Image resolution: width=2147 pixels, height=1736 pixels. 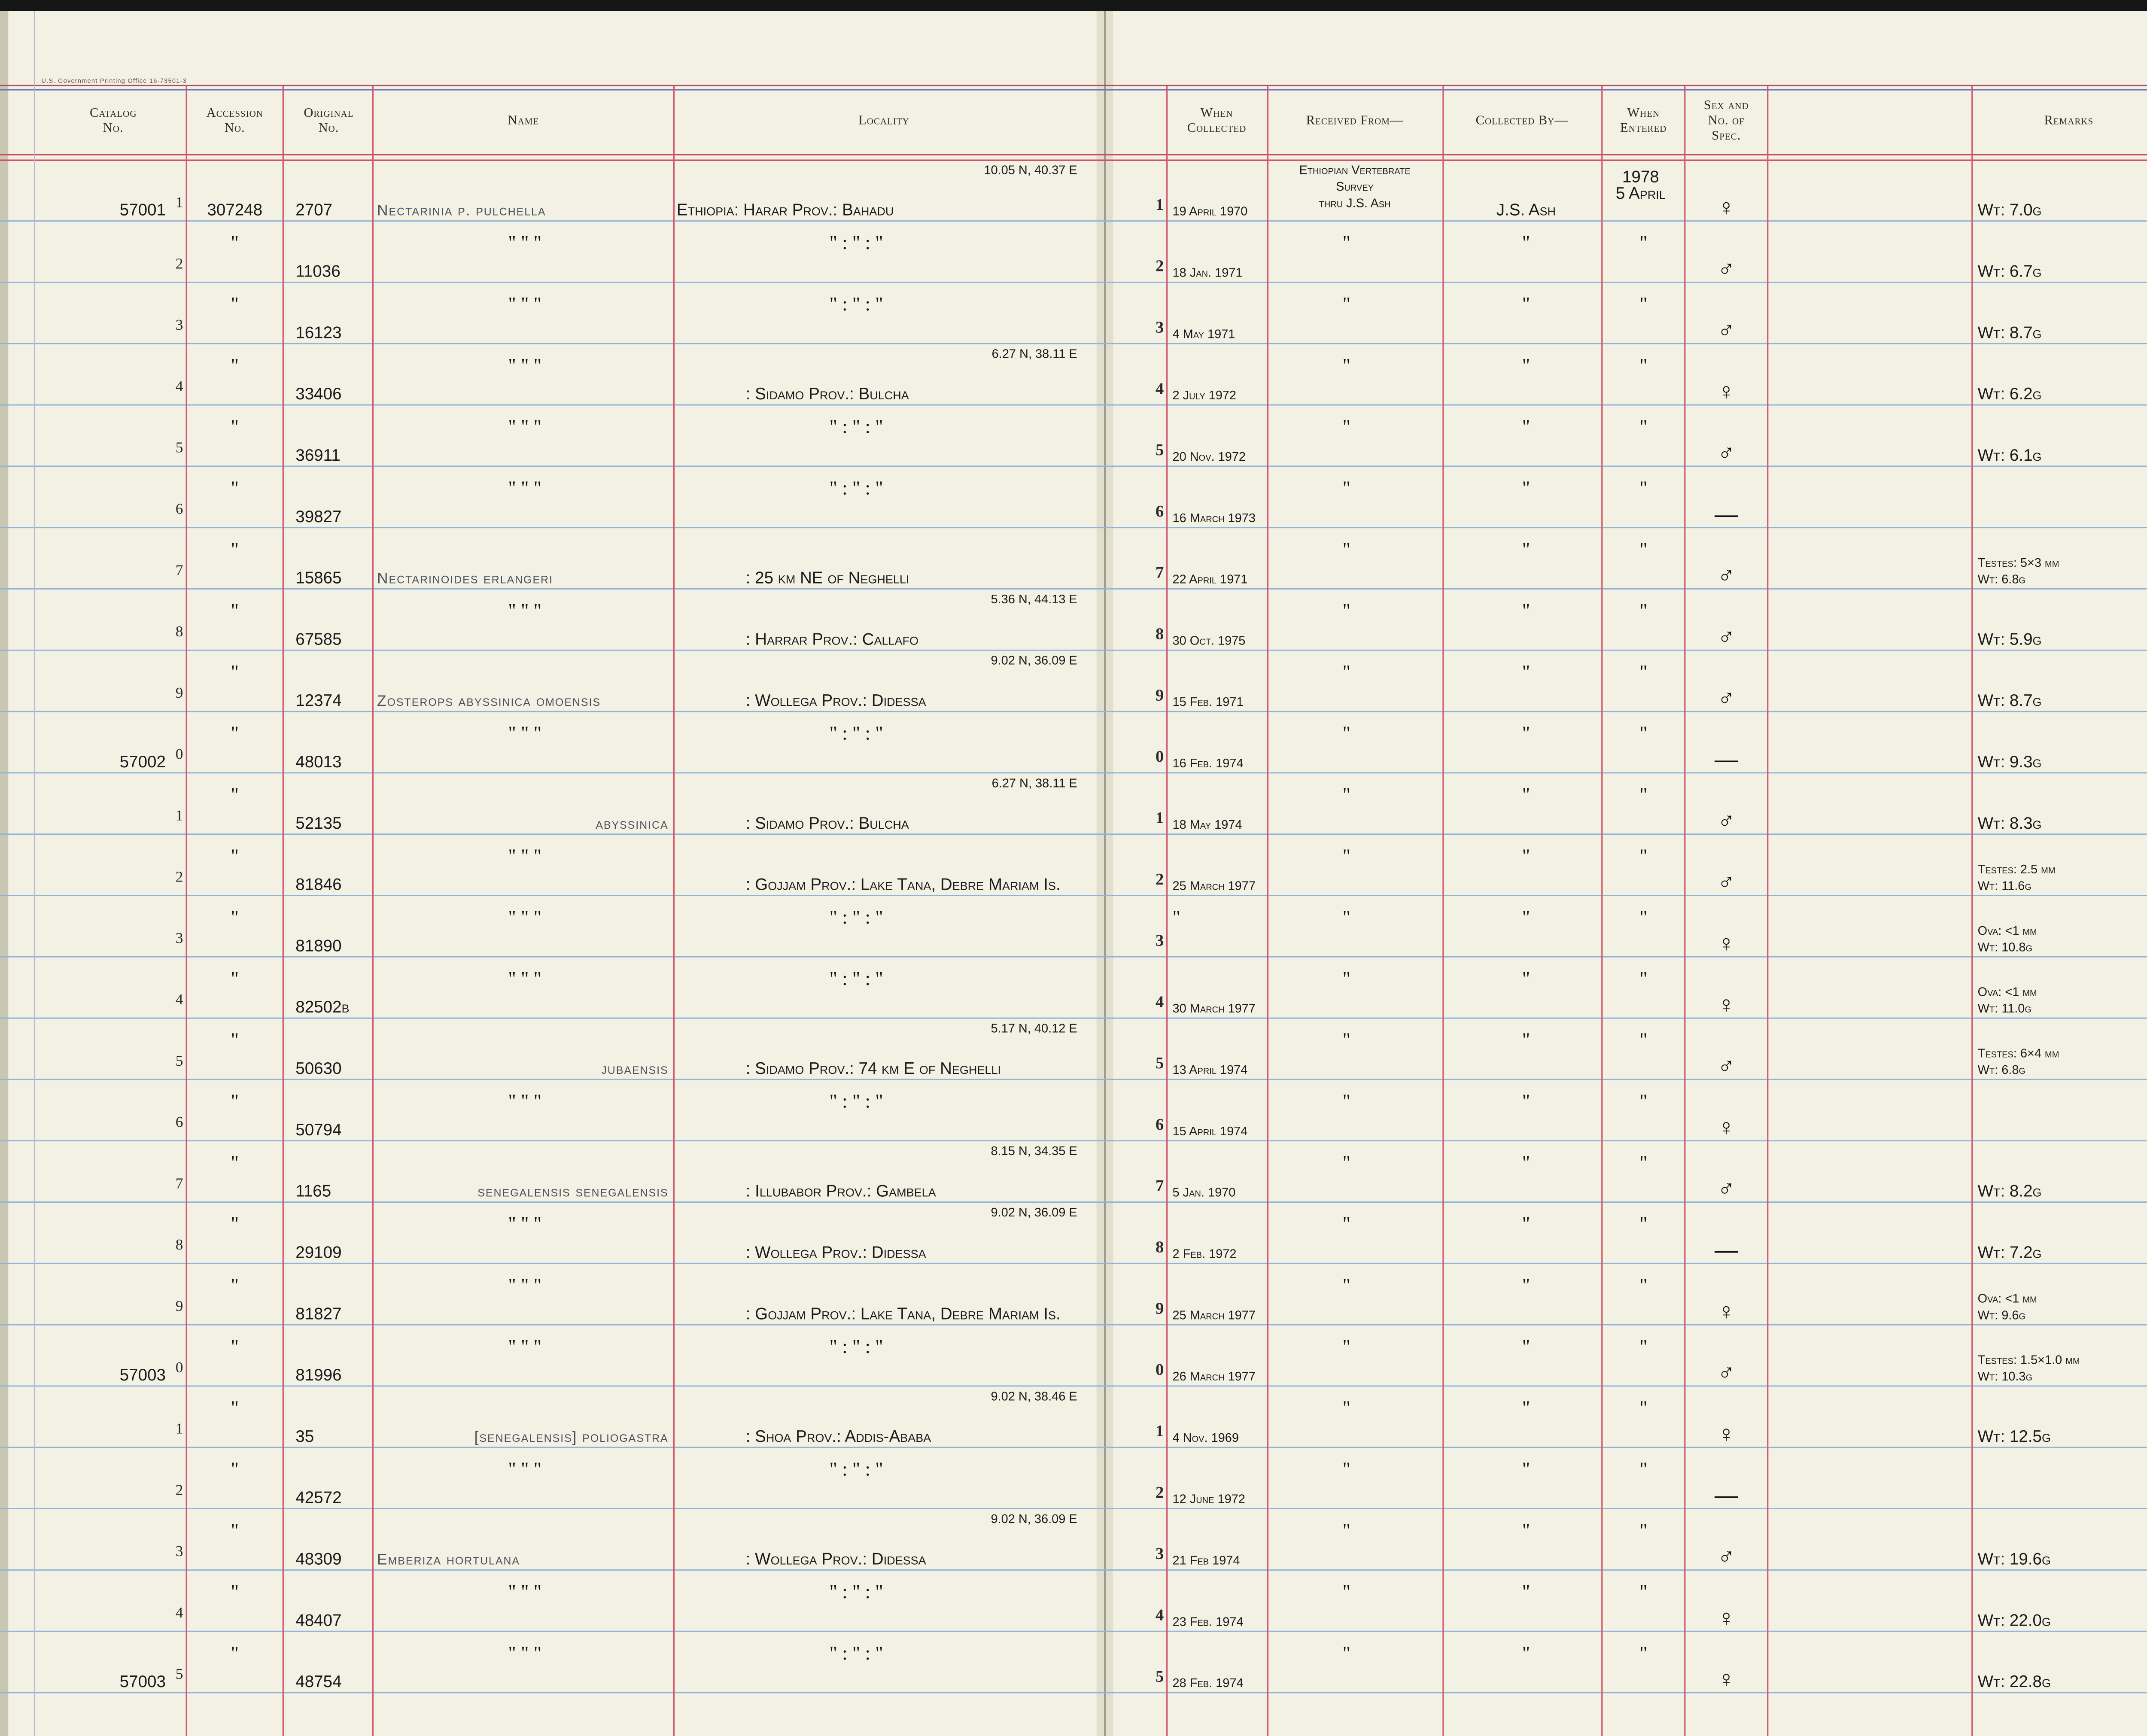 I want to click on when-collected: 26 March 1977, so click(x=1214, y=1376).